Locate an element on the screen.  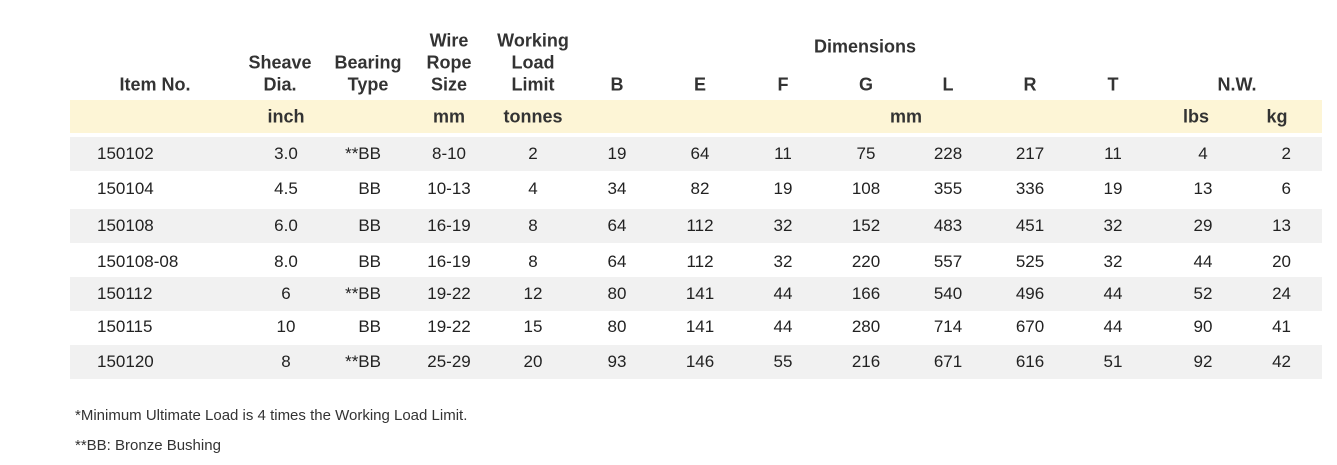
column-header: Dia. is located at coordinates (280, 84).